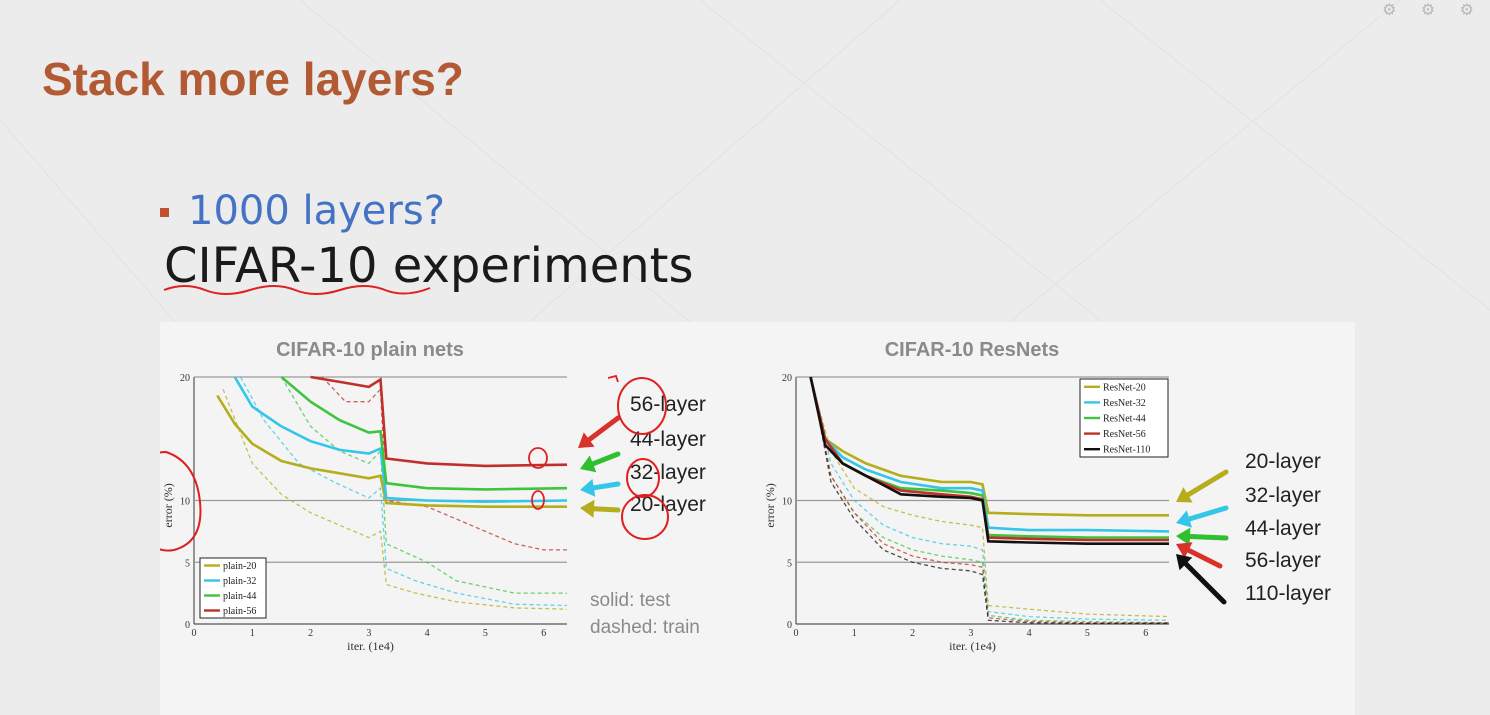  What do you see at coordinates (1207, 513) in the screenshot?
I see `arrow-res-32-layer` at bounding box center [1207, 513].